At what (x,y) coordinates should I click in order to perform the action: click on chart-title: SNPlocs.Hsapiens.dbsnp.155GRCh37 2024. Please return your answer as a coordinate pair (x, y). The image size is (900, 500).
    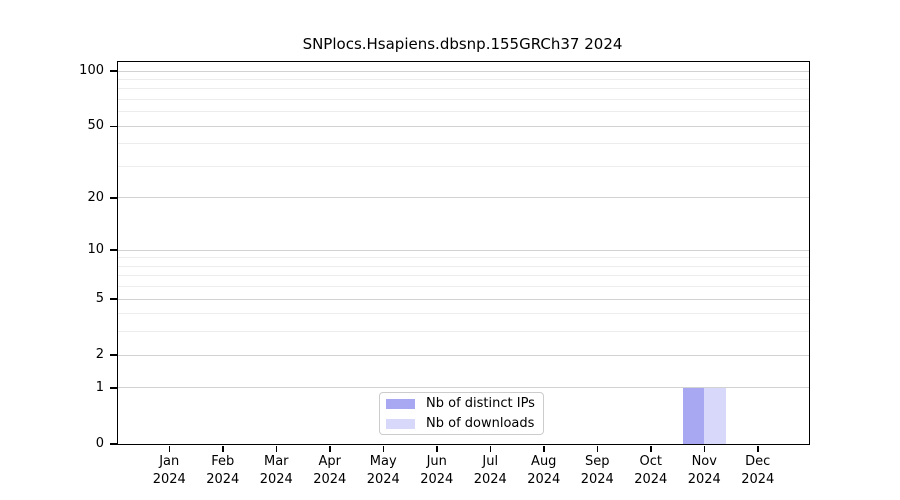
    Looking at the image, I should click on (462, 44).